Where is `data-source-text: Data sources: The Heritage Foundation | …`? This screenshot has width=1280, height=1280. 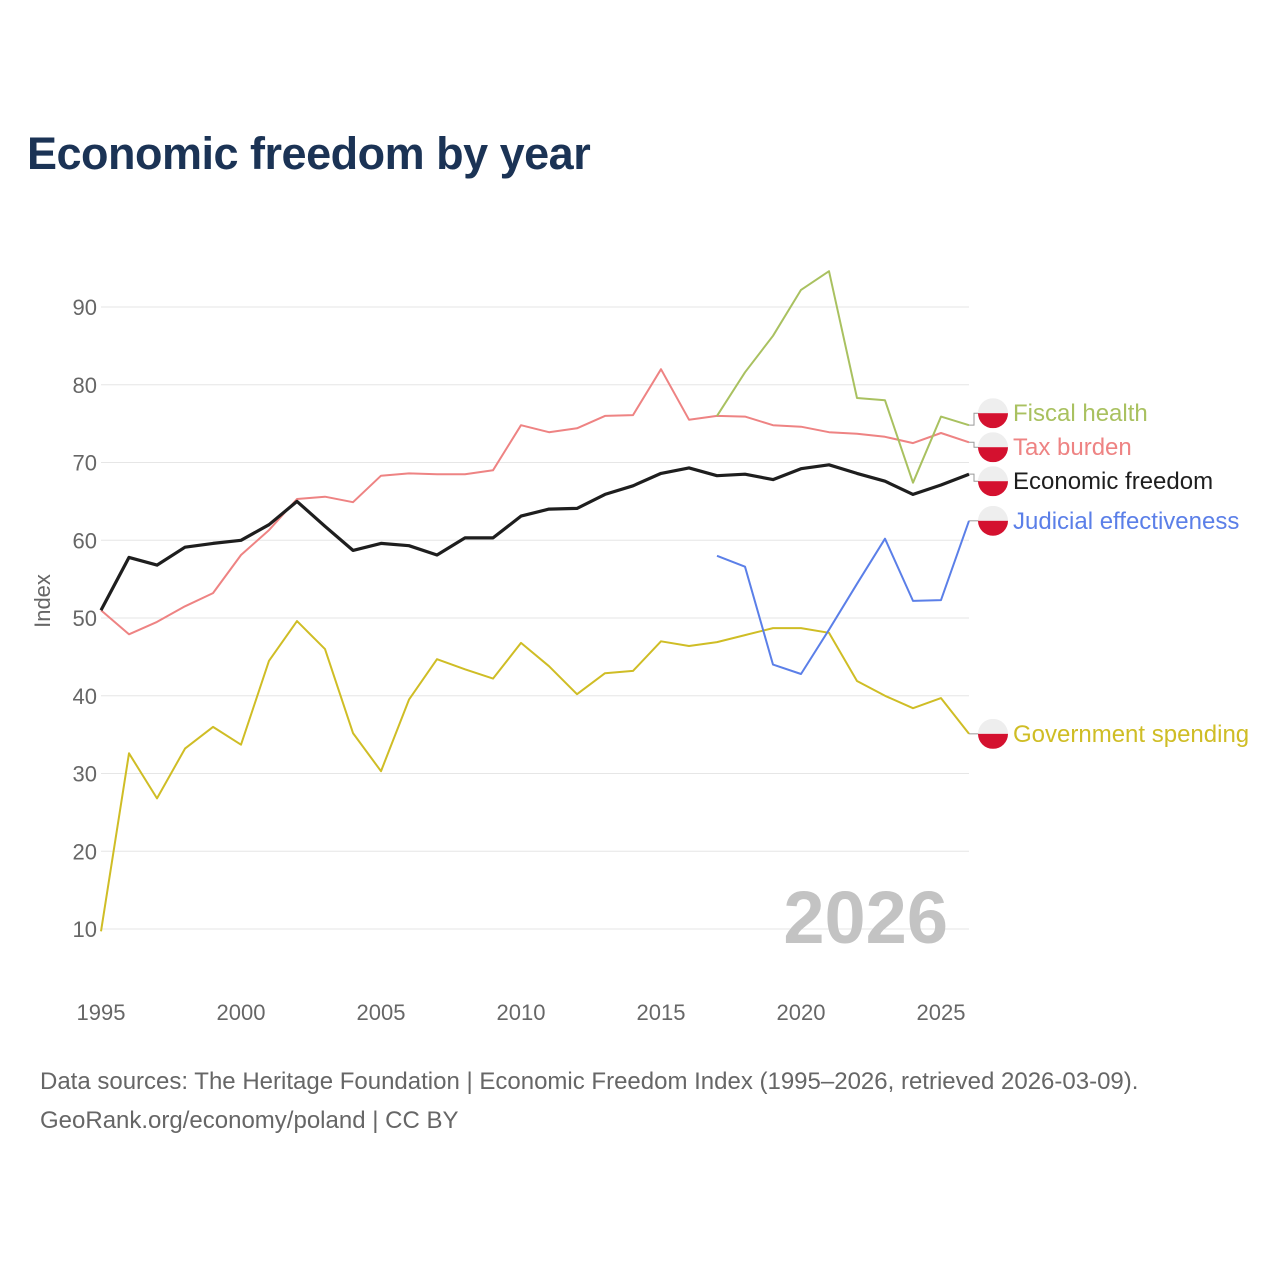
data-source-text: Data sources: The Heritage Foundation | … is located at coordinates (589, 1081).